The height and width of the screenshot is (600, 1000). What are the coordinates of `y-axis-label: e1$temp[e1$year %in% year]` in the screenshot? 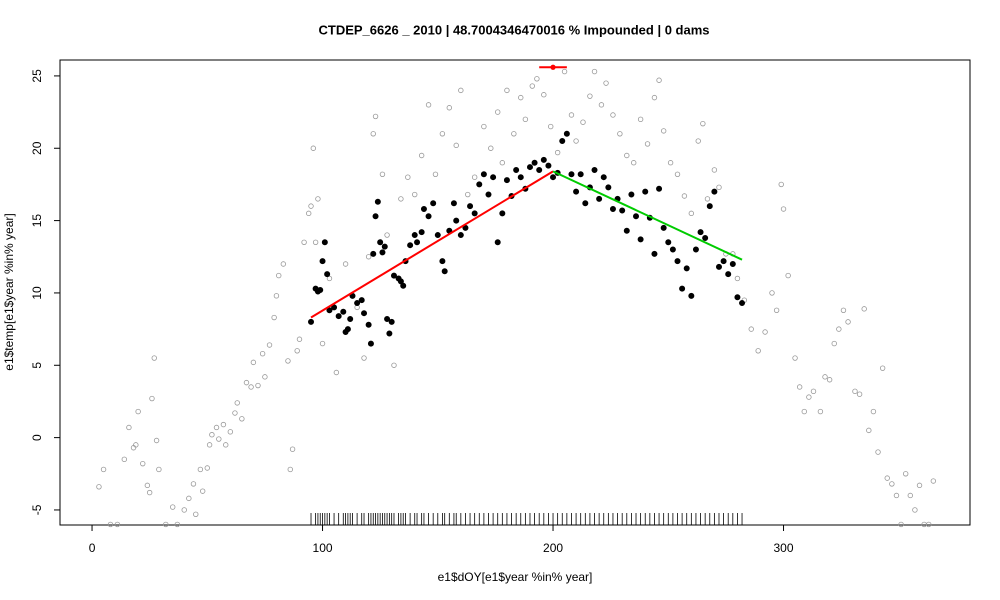 It's located at (9, 291).